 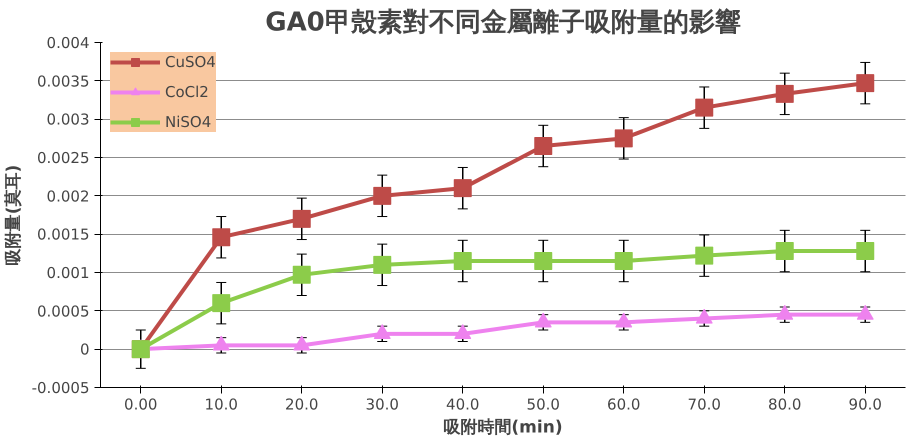 I want to click on x-tick-label: 30.0, so click(x=382, y=405).